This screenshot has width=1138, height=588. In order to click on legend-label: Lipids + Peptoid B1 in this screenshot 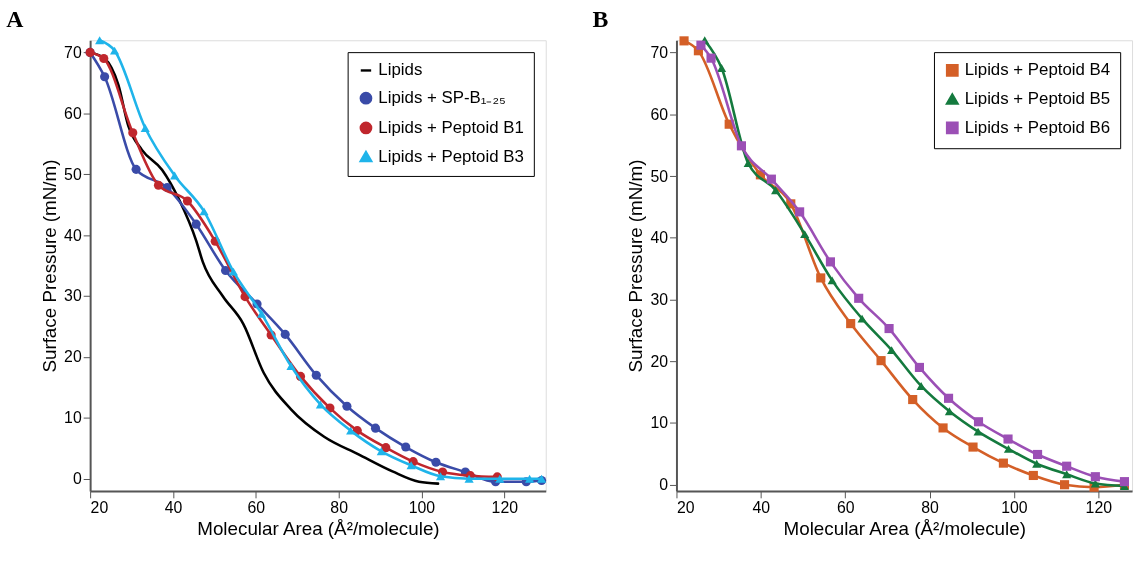, I will do `click(451, 127)`.